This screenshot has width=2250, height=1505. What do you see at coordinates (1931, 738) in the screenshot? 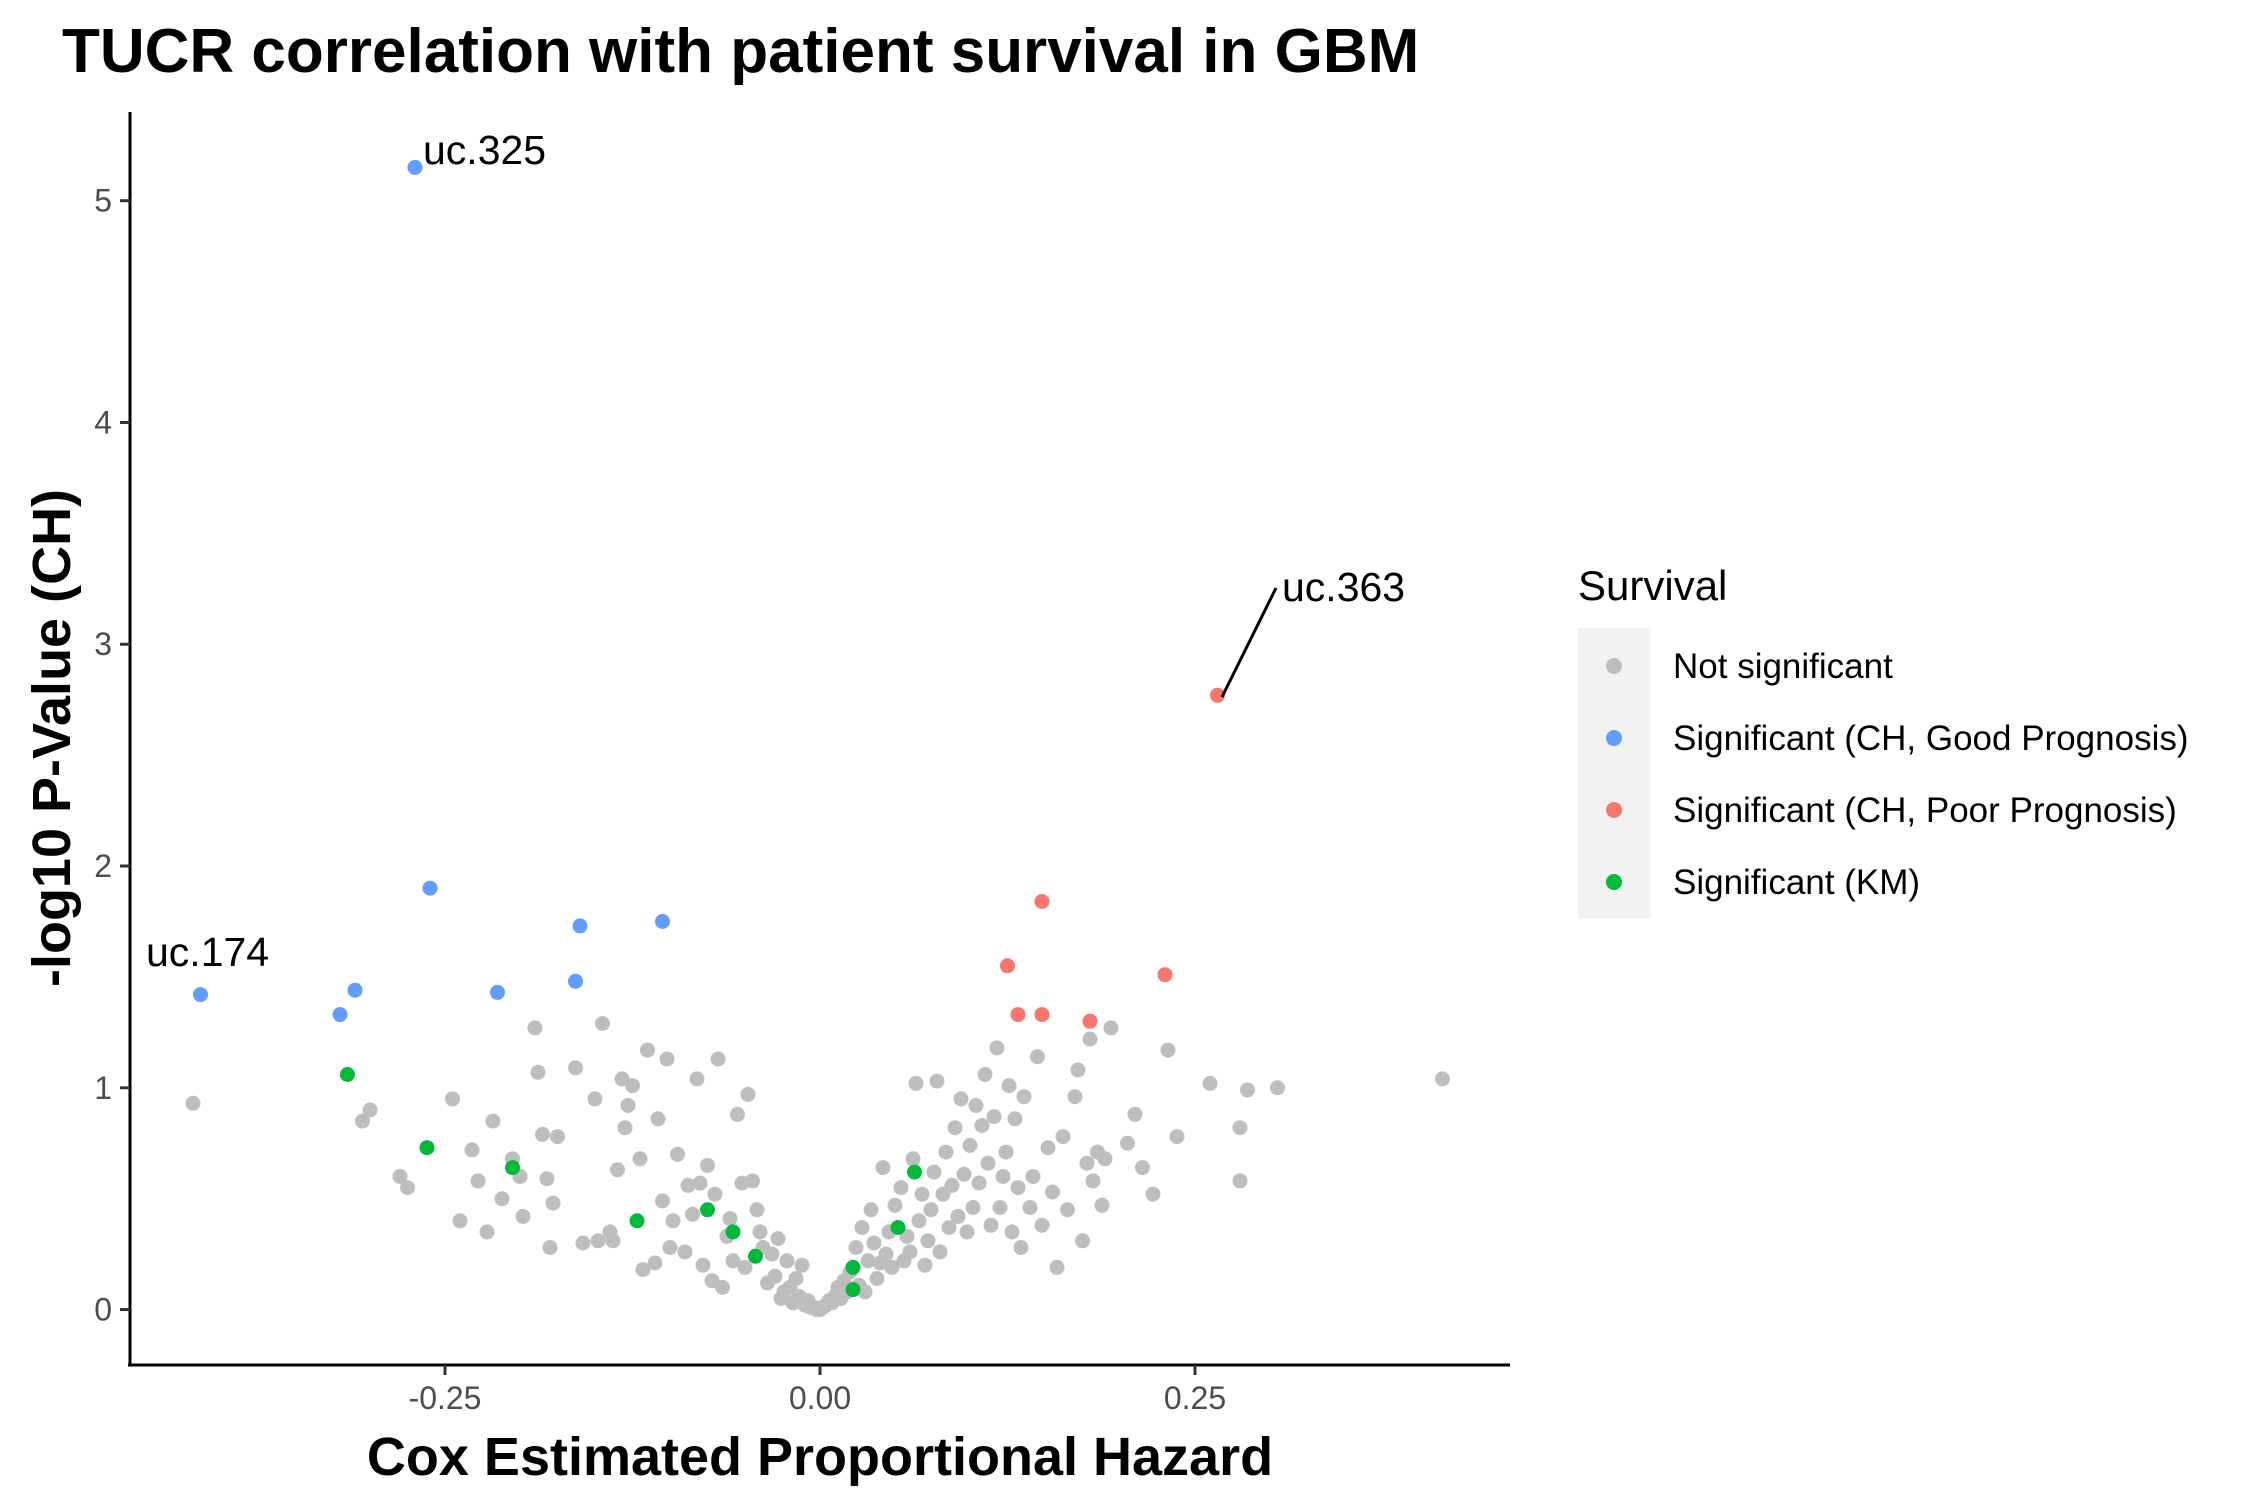
I see `legend-label: Significant (CH, Good Prognosis)` at bounding box center [1931, 738].